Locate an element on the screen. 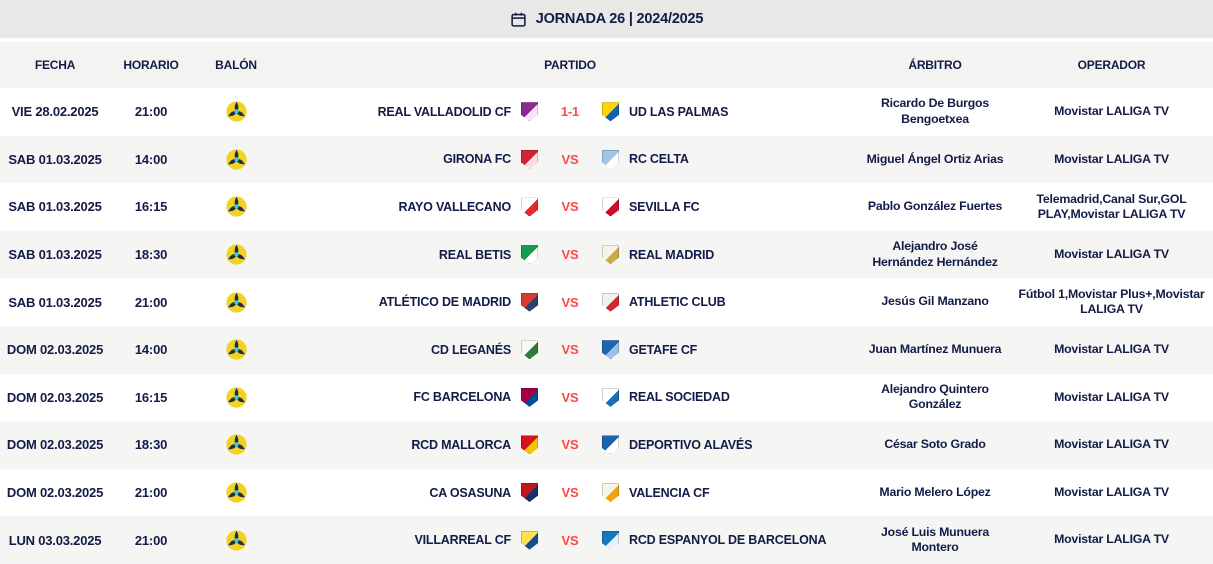  fixture-row: DOM 02.03.2025 21:00 CA OSASUNA is located at coordinates (606, 492).